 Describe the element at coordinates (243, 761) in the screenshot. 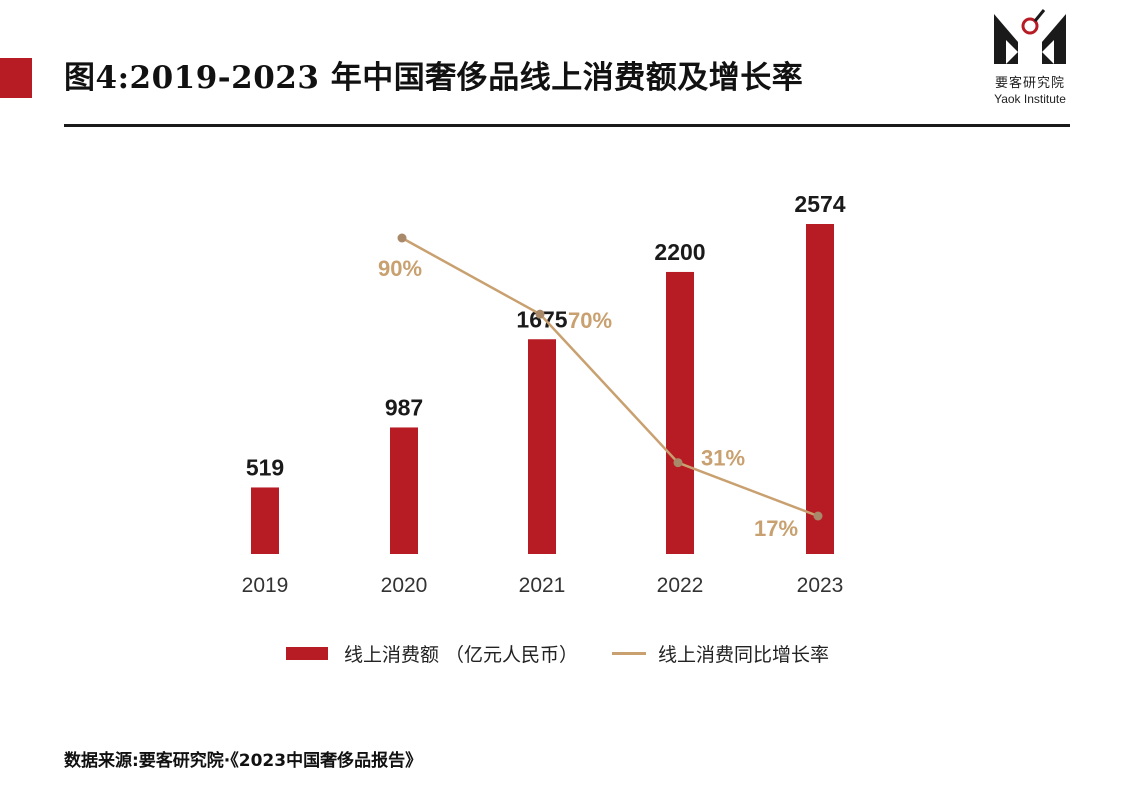

I see `data-source-note: 数据来源:要客研究院·《2023中国奢侈品报告》` at that location.